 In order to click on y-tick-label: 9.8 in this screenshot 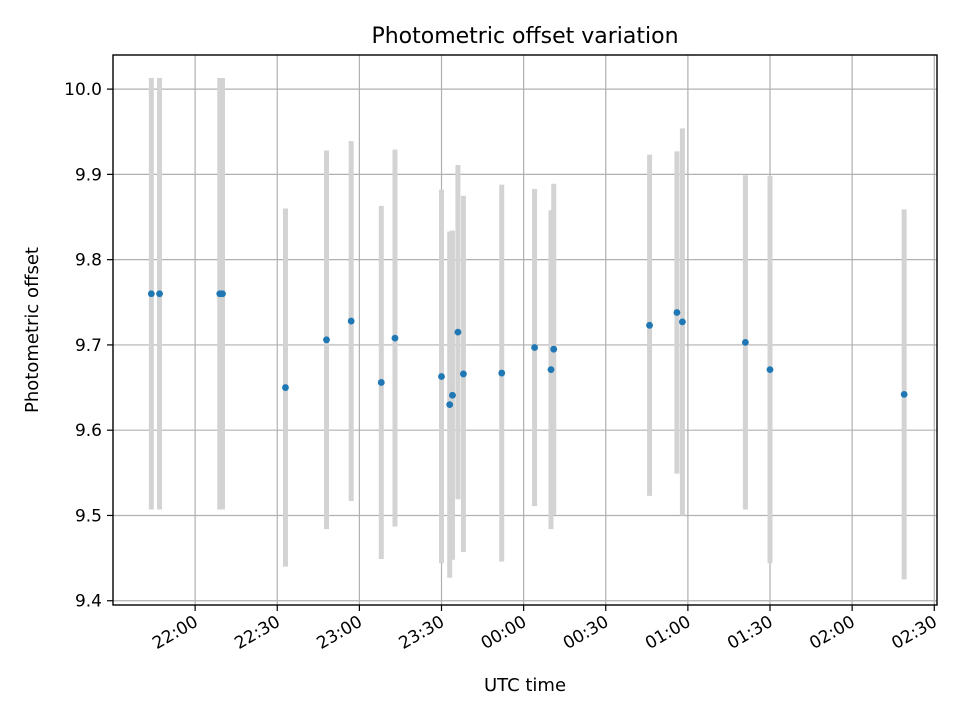, I will do `click(88, 261)`.